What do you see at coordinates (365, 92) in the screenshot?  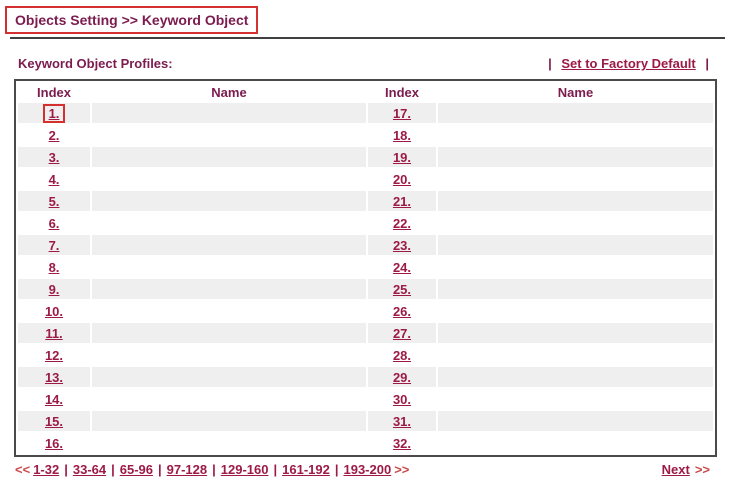 I see `table-header-row: Index Name Index Name` at bounding box center [365, 92].